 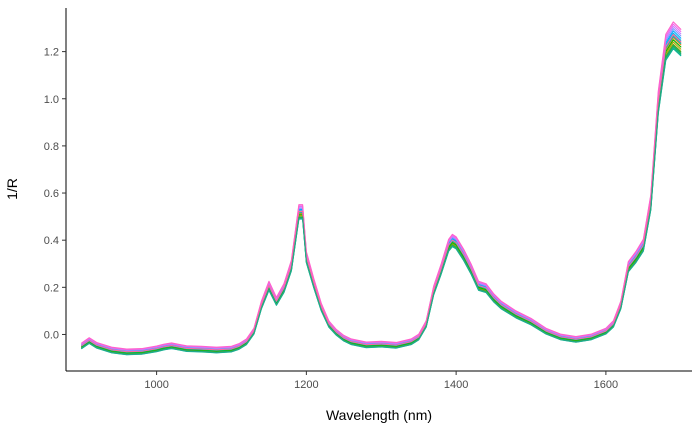 I want to click on x-tick-label: 1200, so click(x=306, y=385).